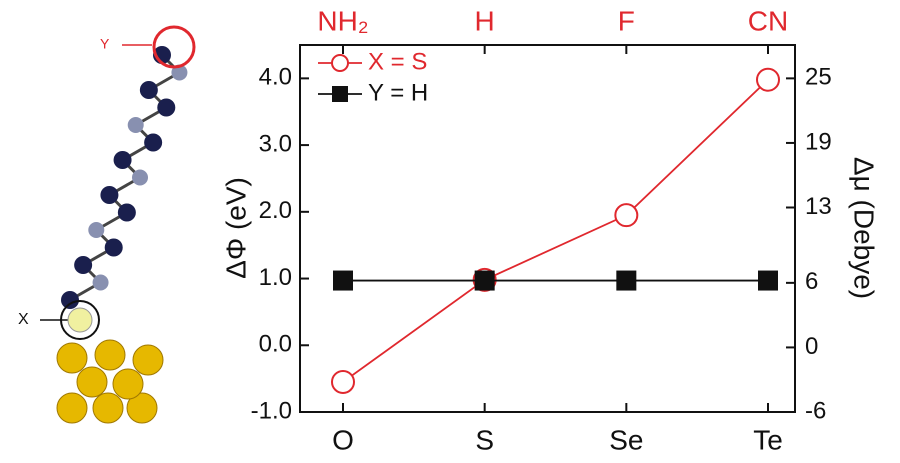  I want to click on y-tick-label: 2.0, so click(275, 210).